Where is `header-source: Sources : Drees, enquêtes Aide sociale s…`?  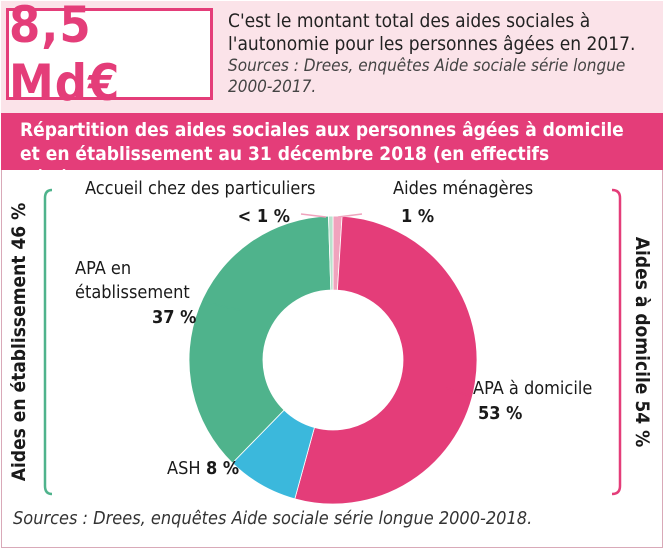 header-source: Sources : Drees, enquêtes Aide sociale s… is located at coordinates (427, 76).